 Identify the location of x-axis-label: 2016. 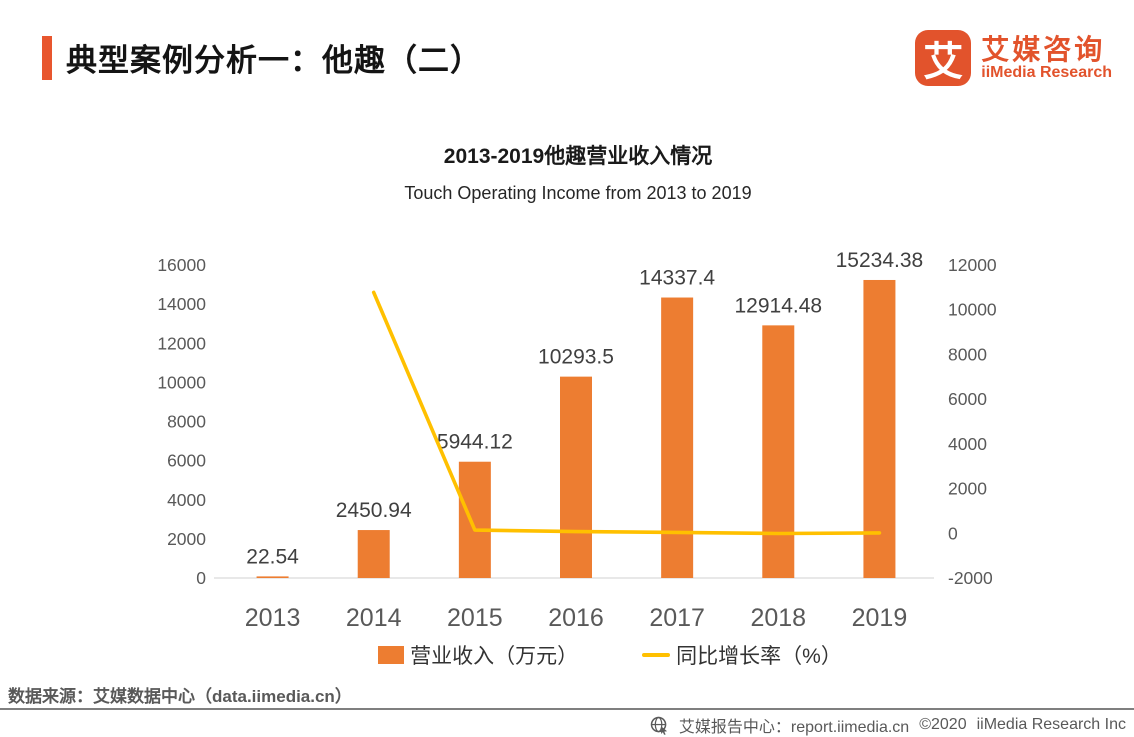
(576, 618).